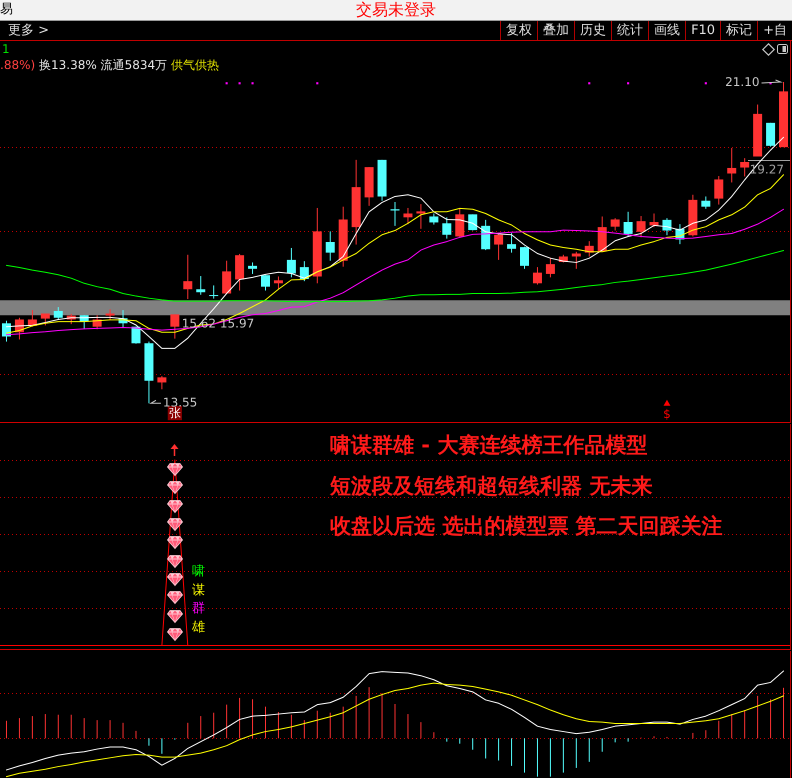 The image size is (792, 778). What do you see at coordinates (489, 445) in the screenshot?
I see `text: 啸谋群雄 - 大赛连续榜王作品模型` at bounding box center [489, 445].